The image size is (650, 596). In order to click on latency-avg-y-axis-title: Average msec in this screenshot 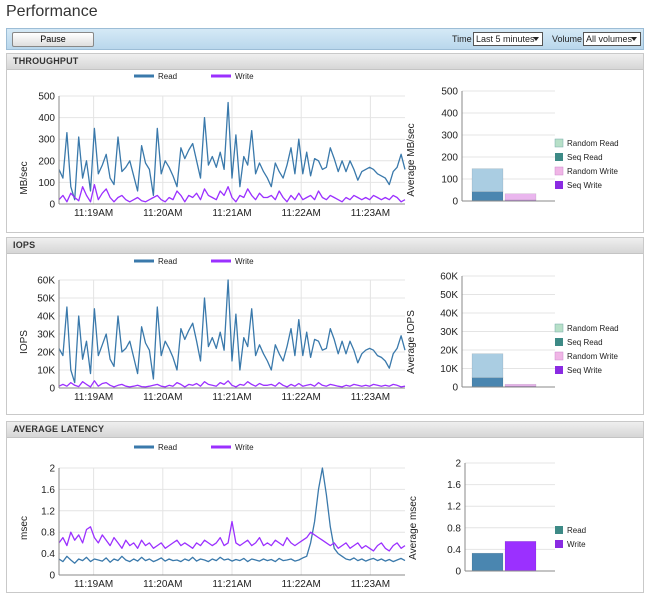, I will do `click(413, 528)`.